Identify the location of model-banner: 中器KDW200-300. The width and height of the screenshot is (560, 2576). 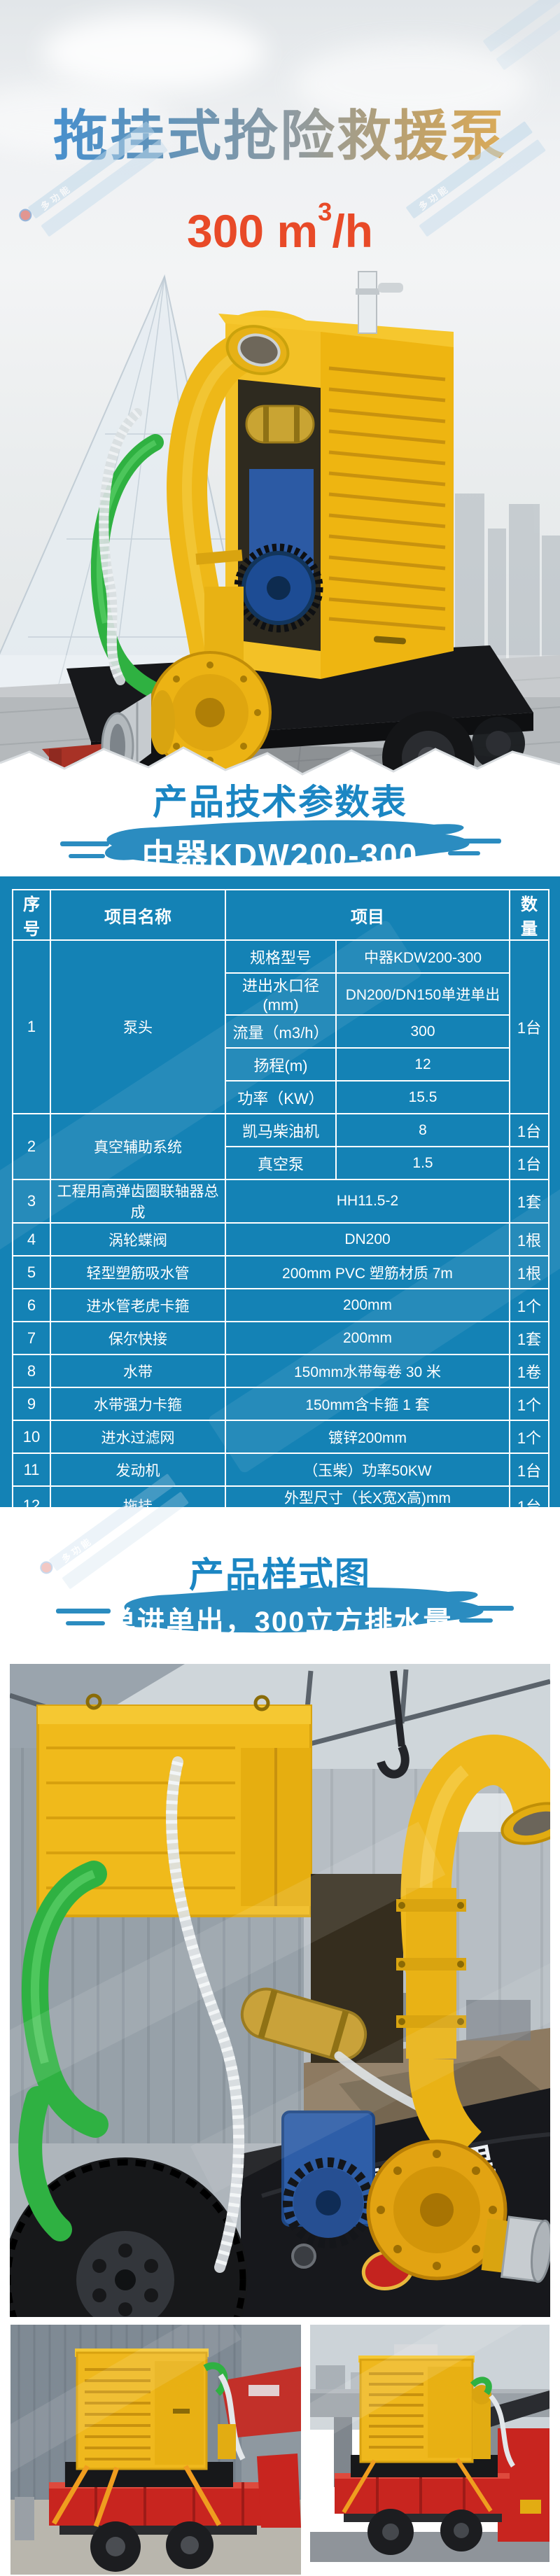
(280, 848).